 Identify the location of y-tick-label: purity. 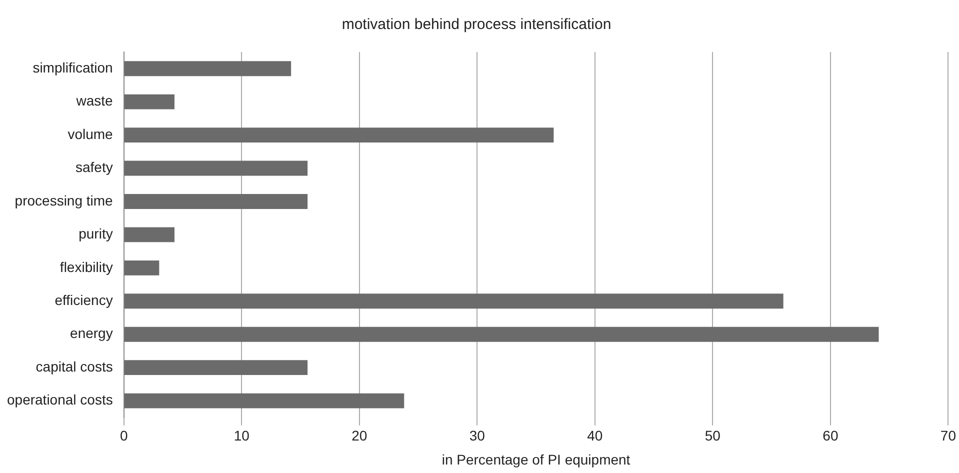
(95, 234).